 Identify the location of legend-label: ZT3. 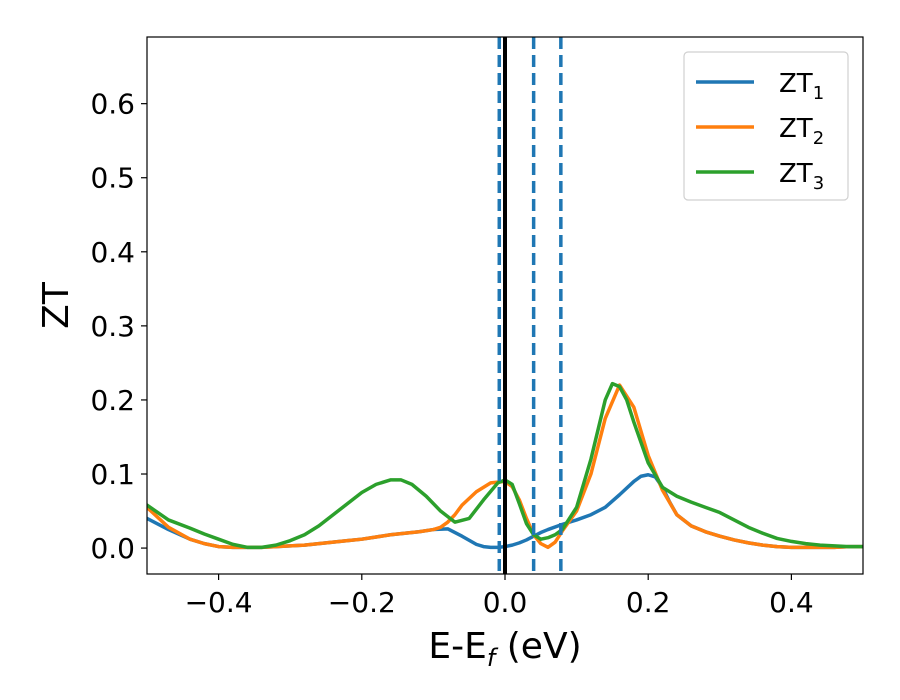
(801, 176).